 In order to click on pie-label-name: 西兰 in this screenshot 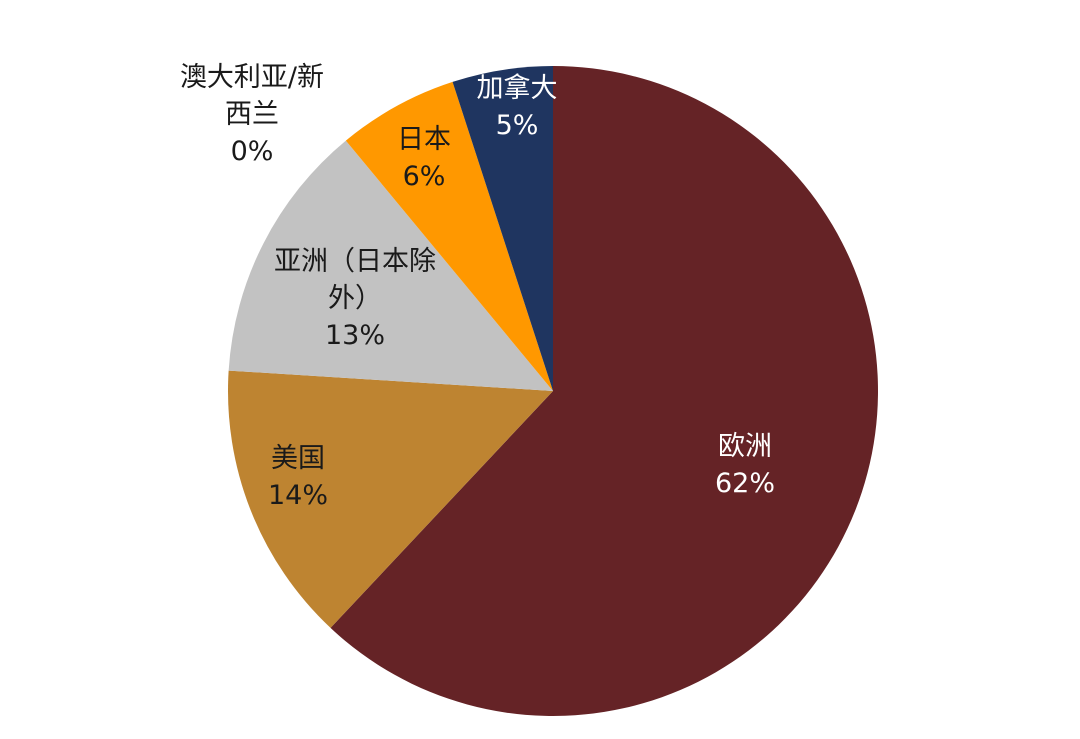, I will do `click(252, 114)`.